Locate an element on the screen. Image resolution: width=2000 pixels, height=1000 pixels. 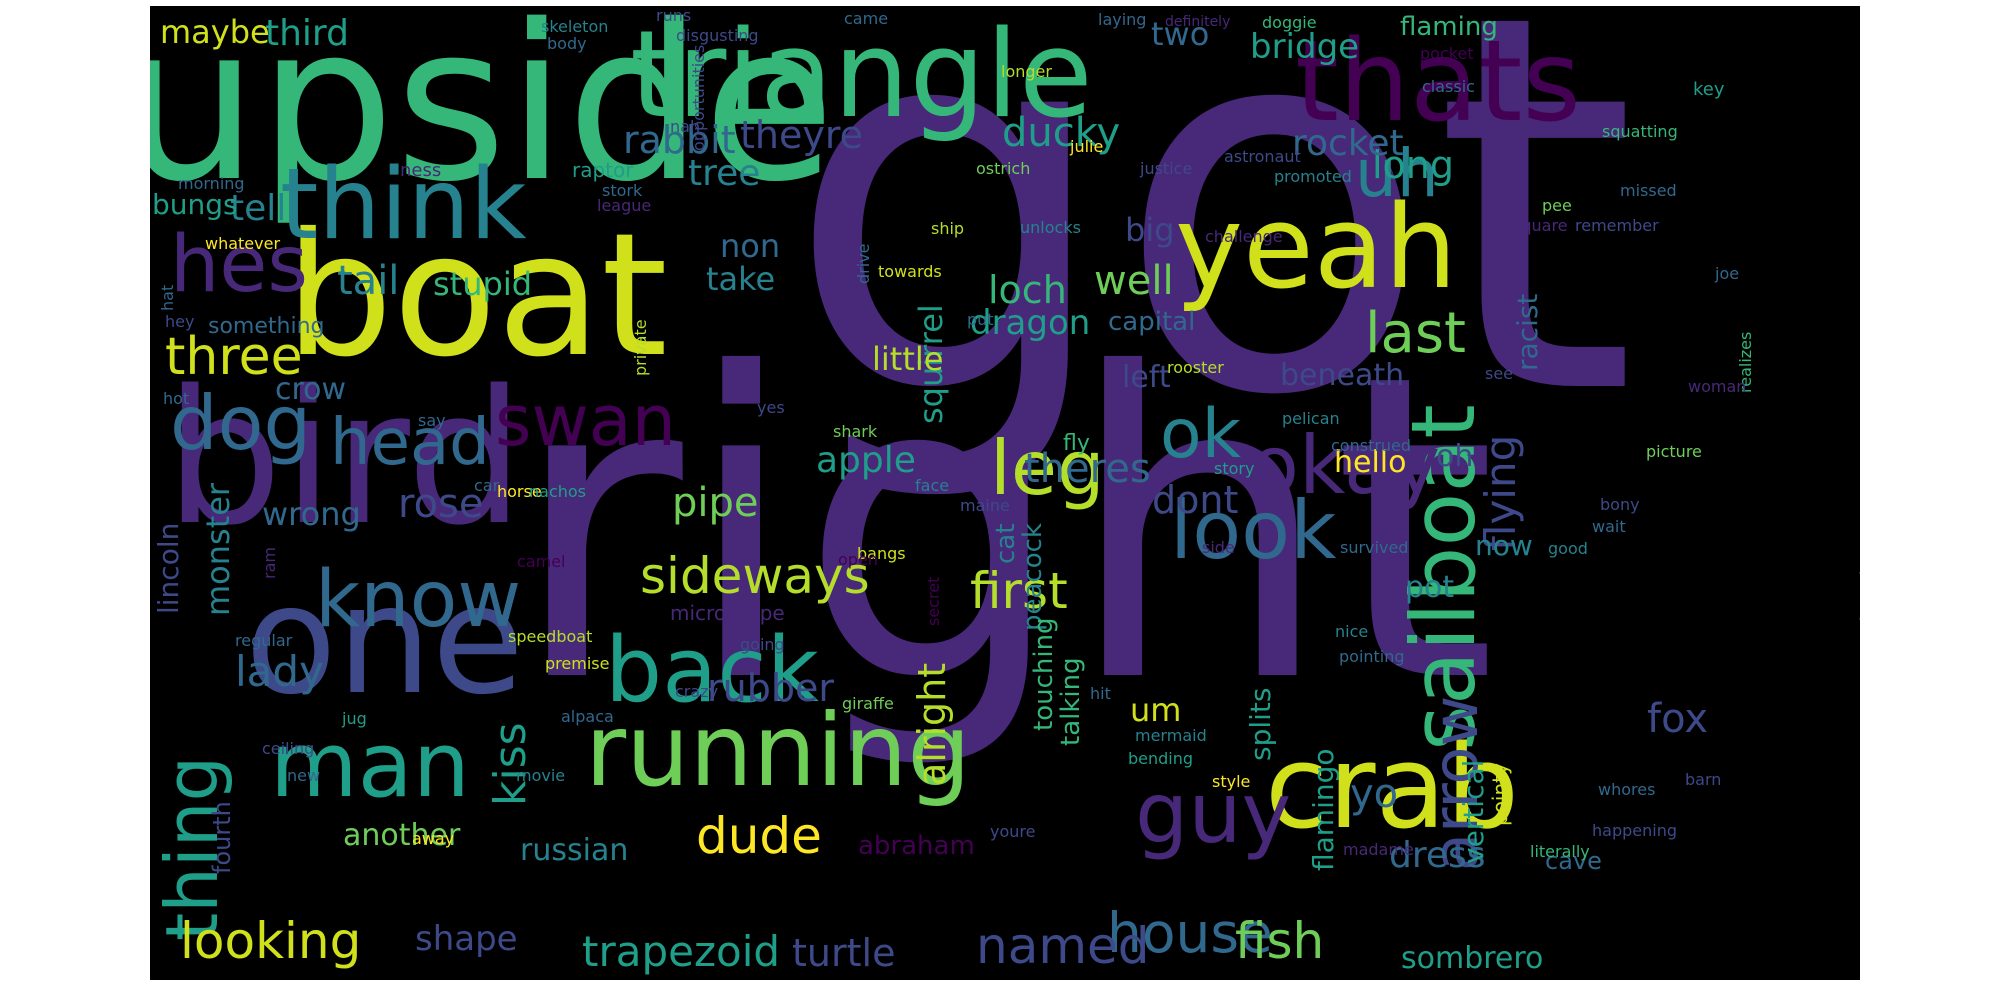
word: disgusting is located at coordinates (717, 35).